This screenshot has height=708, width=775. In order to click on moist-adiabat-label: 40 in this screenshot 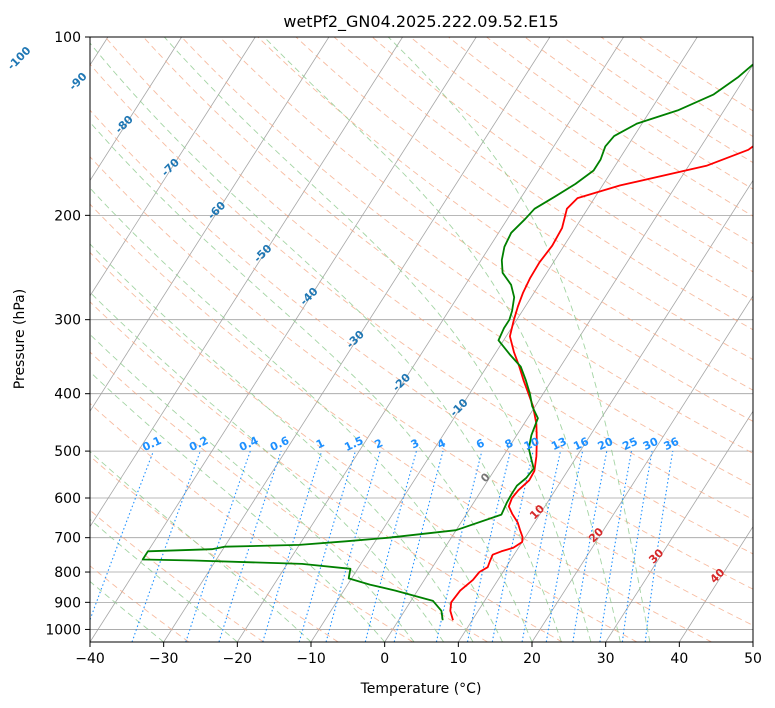, I will do `click(717, 576)`.